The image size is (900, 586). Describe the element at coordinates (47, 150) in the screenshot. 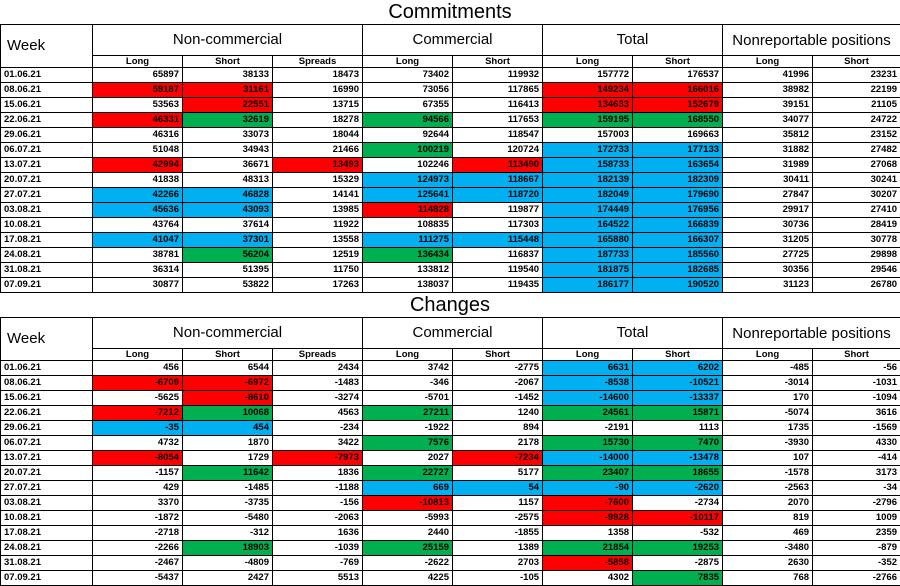

I see `date-cell: 06.07.21` at that location.